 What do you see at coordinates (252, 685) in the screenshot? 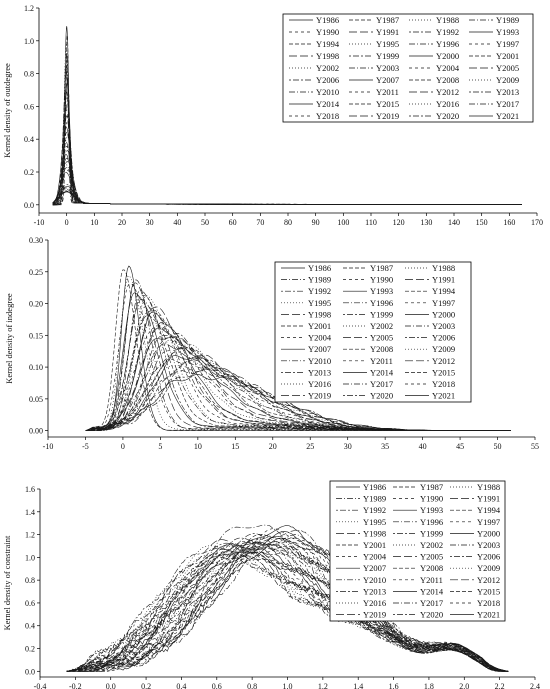
I see `x-tick-label: 0.8` at bounding box center [252, 685].